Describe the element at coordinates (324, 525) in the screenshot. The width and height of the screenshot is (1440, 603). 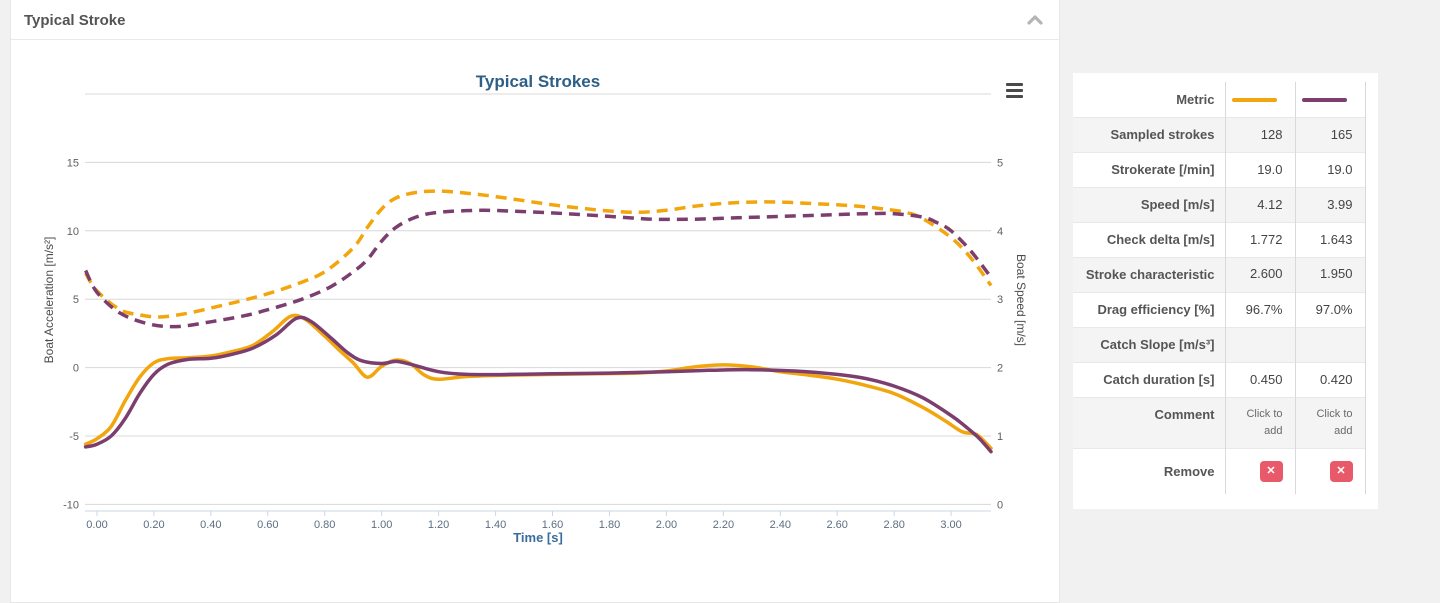
I see `x-axis-tick-label: 0.80` at that location.